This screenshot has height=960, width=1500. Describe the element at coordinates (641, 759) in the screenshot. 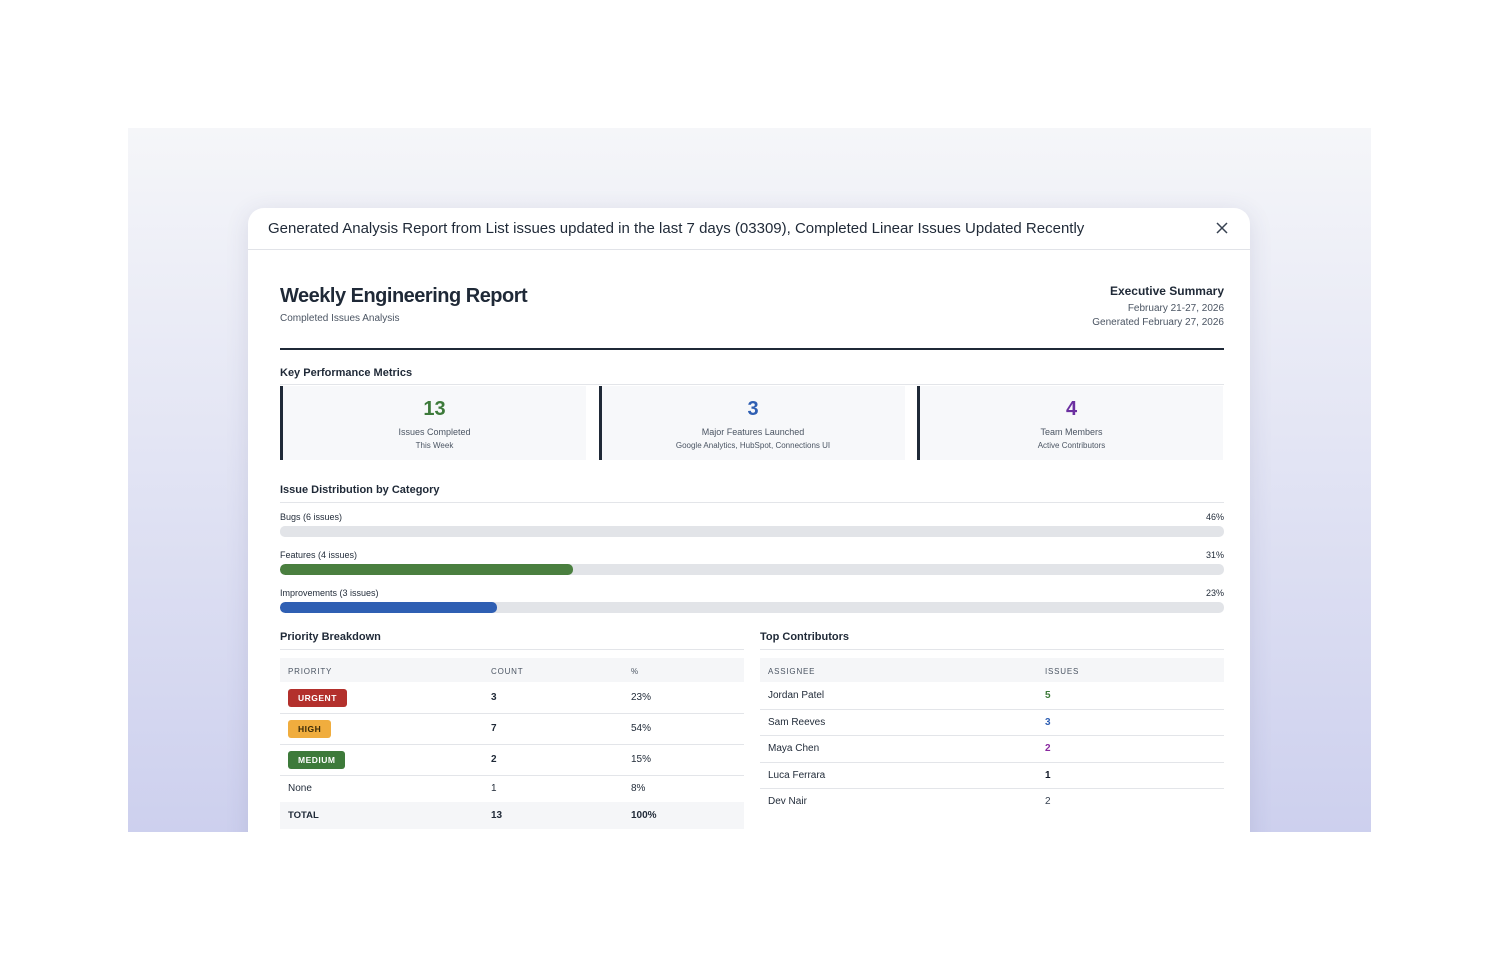

I see `percent-cell: 15%` at that location.